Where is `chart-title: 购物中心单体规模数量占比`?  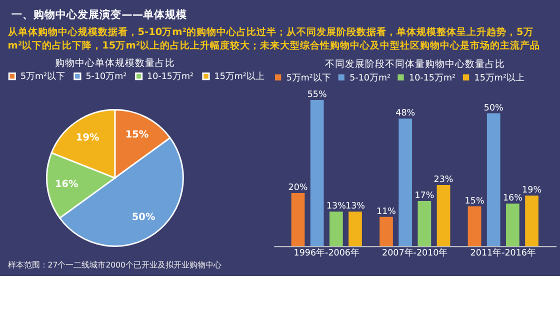 chart-title: 购物中心单体规模数量占比 is located at coordinates (114, 62).